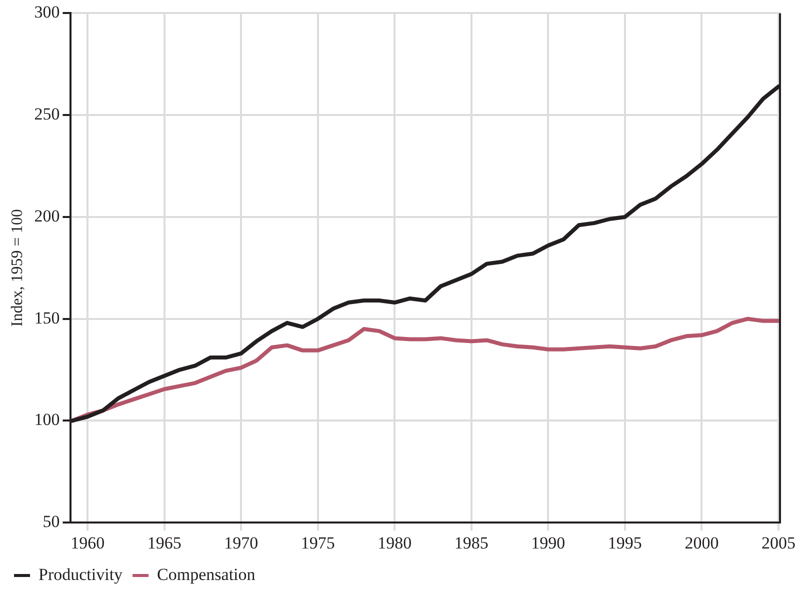 The width and height of the screenshot is (800, 598). I want to click on y-tick-label: 50, so click(51, 522).